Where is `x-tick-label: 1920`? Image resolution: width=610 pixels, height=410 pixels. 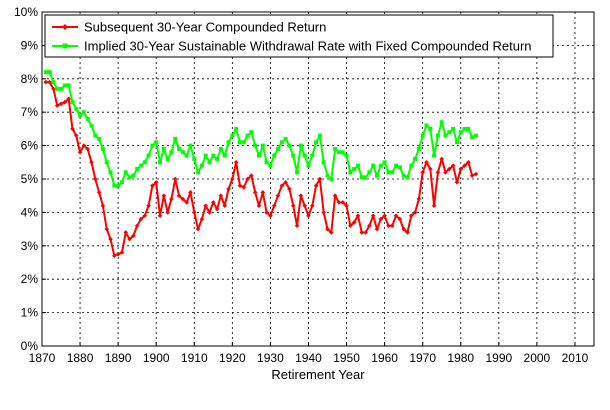 x-tick-label: 1920 is located at coordinates (232, 358).